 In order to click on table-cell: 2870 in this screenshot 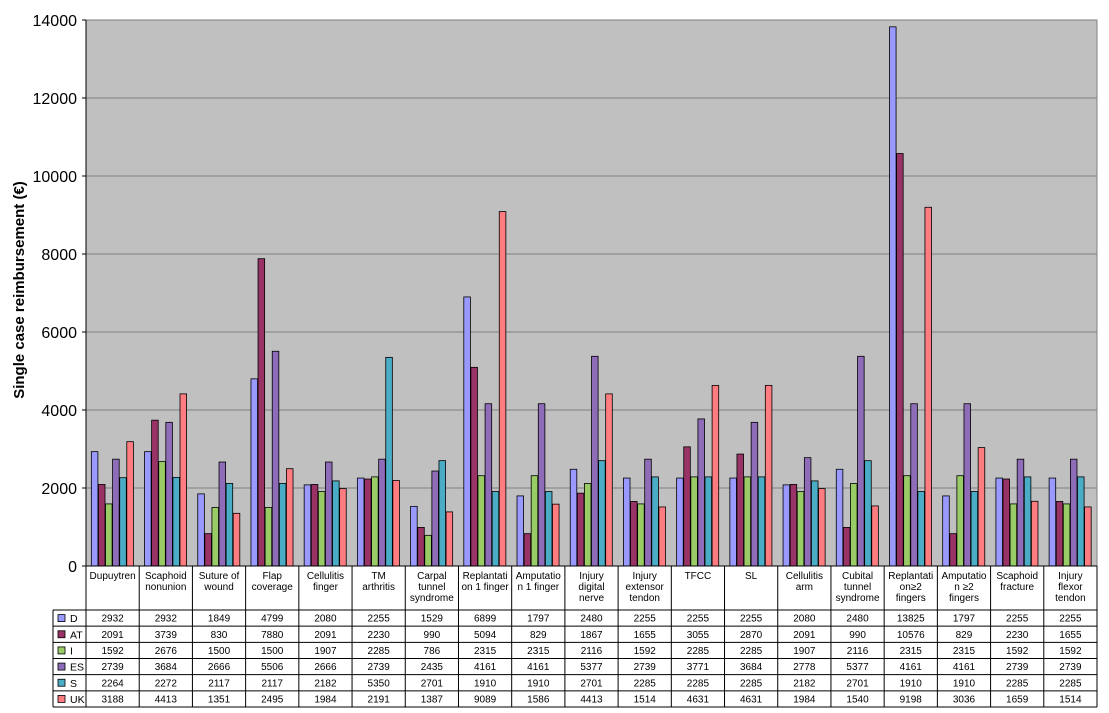, I will do `click(751, 635)`.